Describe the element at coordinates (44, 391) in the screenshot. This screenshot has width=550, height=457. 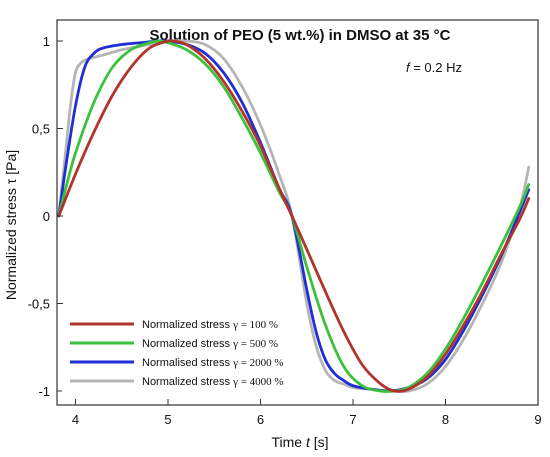
I see `y-tick-label: -1` at that location.